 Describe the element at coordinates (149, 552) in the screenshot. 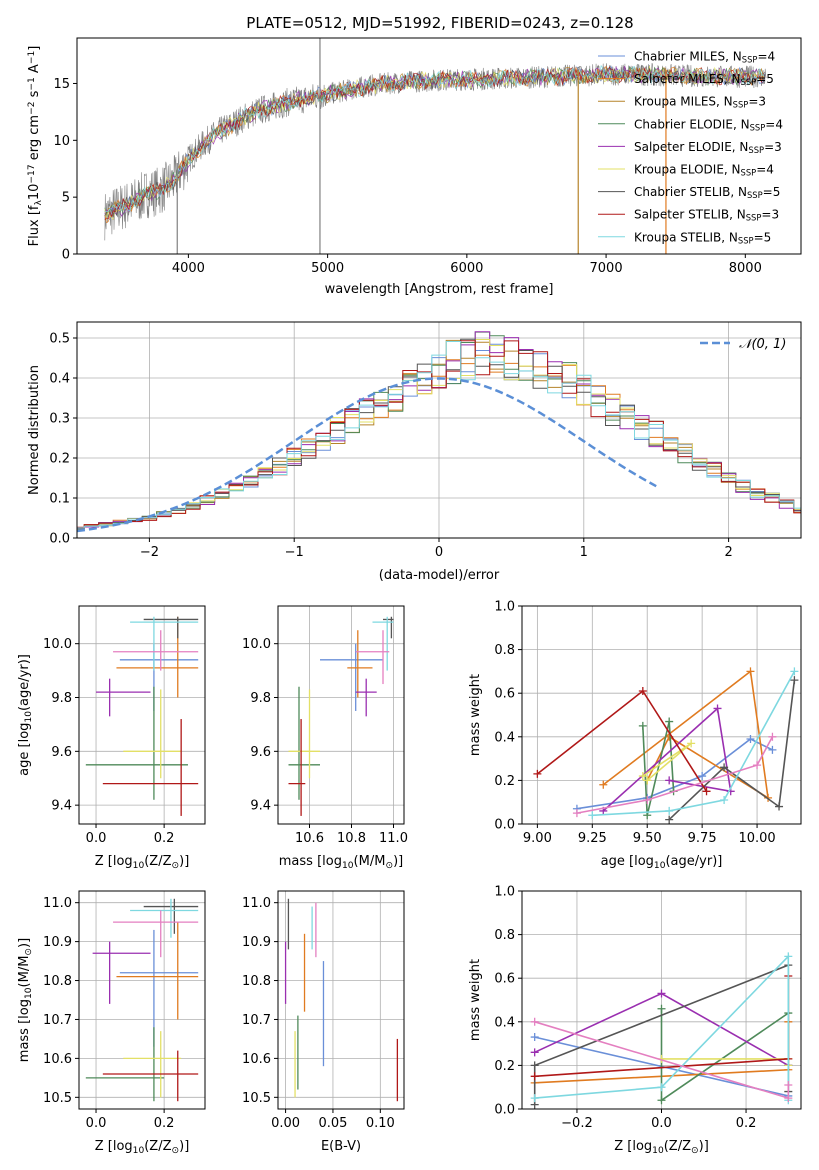

I see `x-tick-label: −2` at that location.